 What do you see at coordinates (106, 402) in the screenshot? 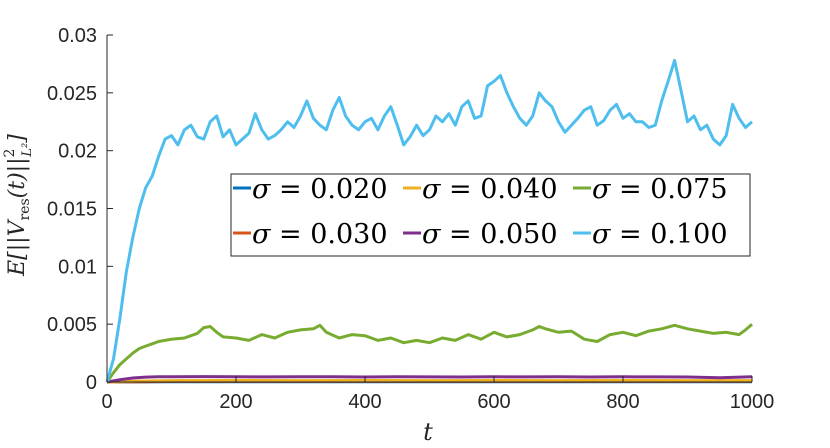
I see `x-tick-label: 0` at bounding box center [106, 402].